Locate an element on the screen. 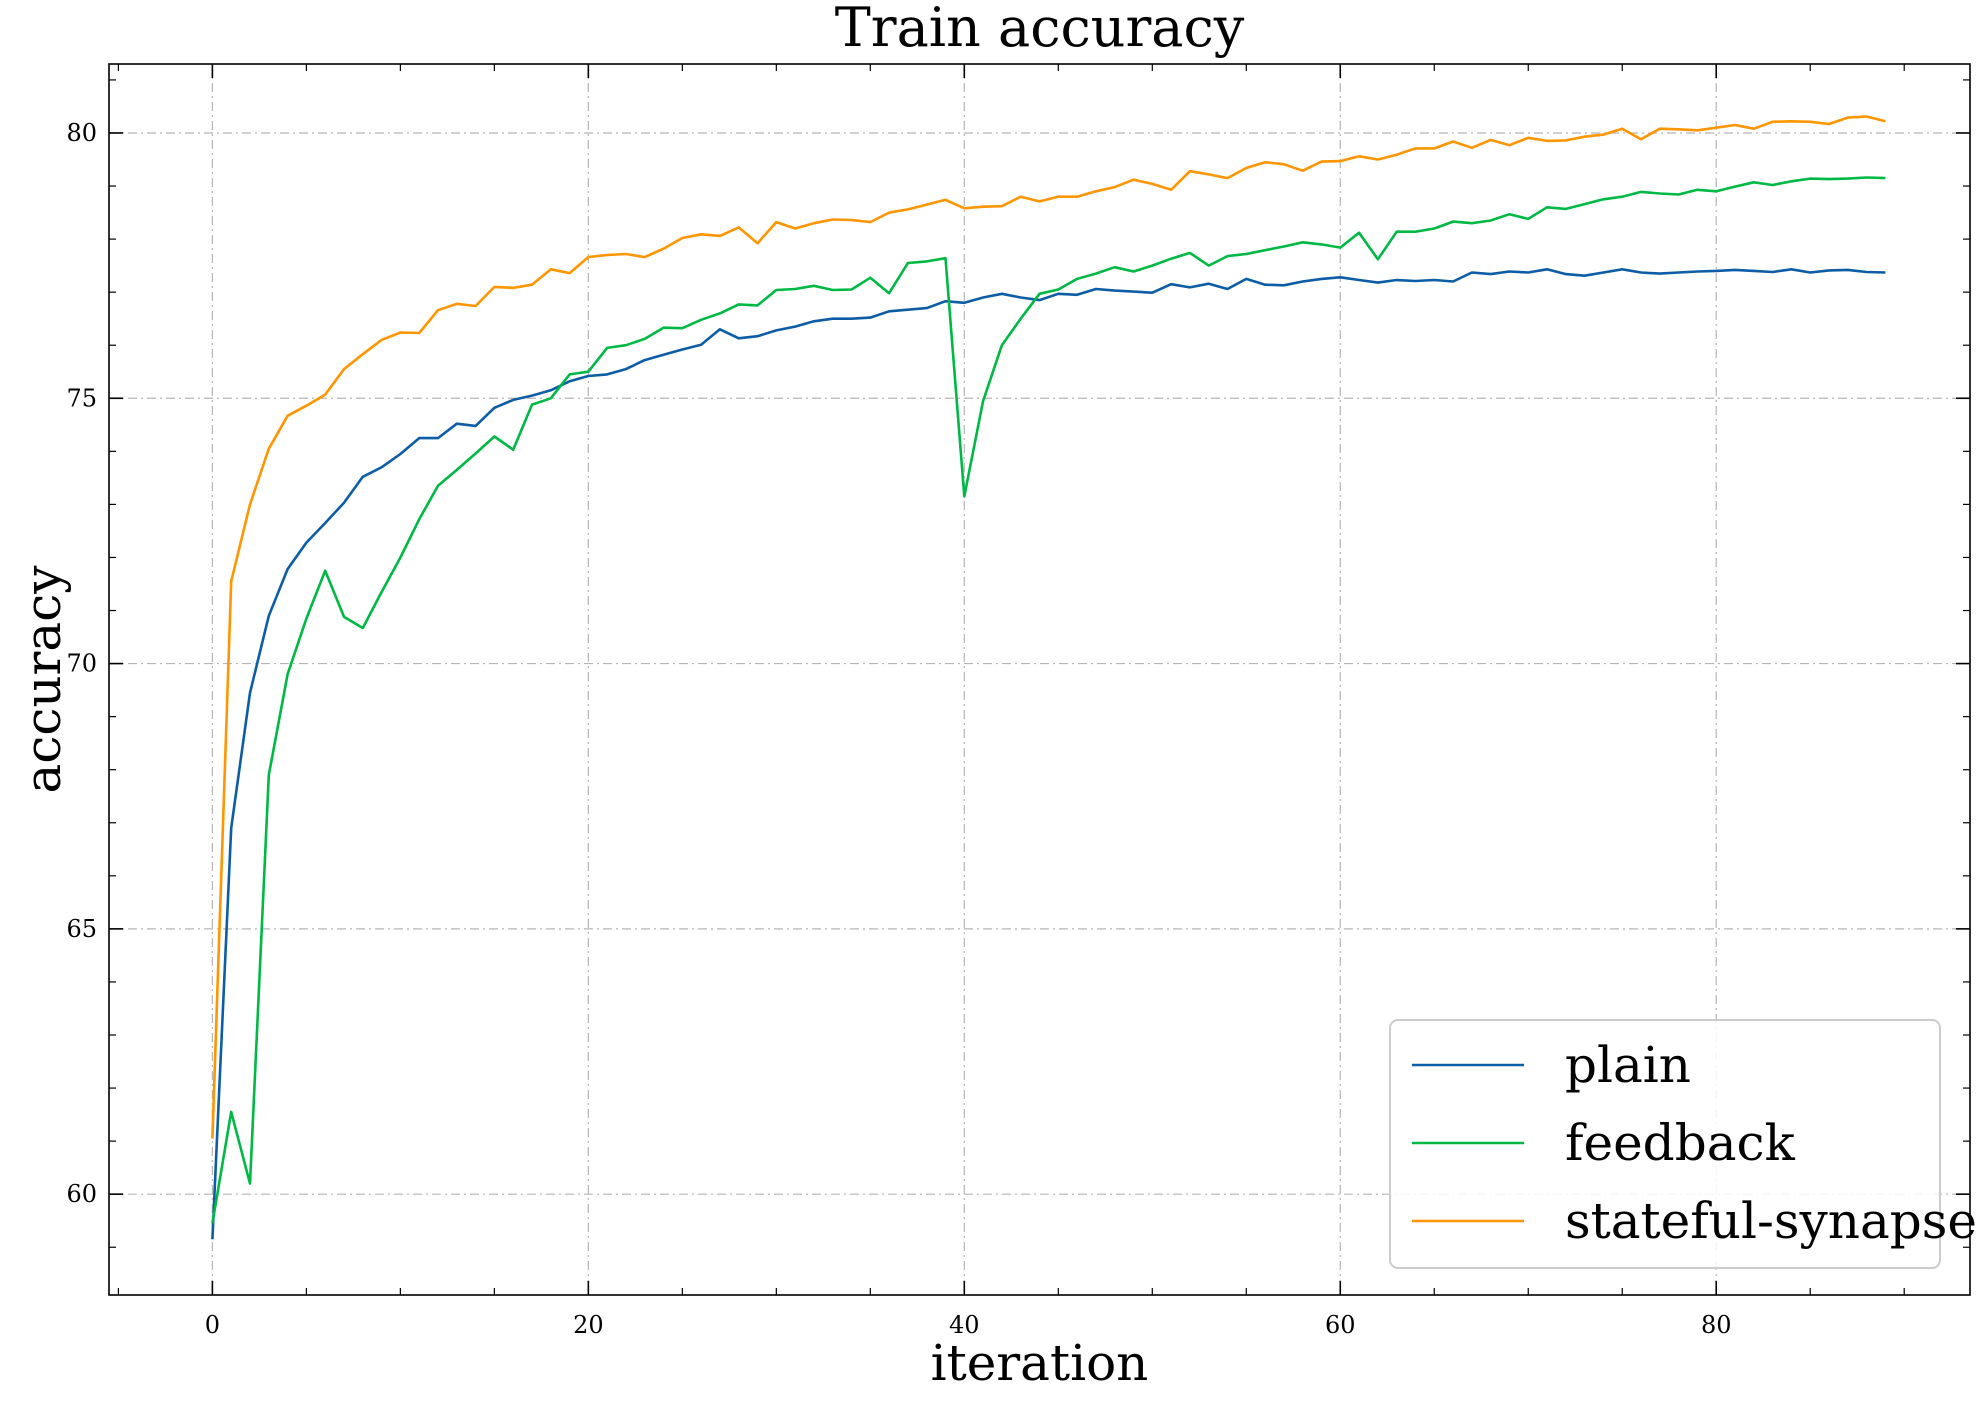 The image size is (1977, 1401). x-axis-label: iteration is located at coordinates (1040, 1363).